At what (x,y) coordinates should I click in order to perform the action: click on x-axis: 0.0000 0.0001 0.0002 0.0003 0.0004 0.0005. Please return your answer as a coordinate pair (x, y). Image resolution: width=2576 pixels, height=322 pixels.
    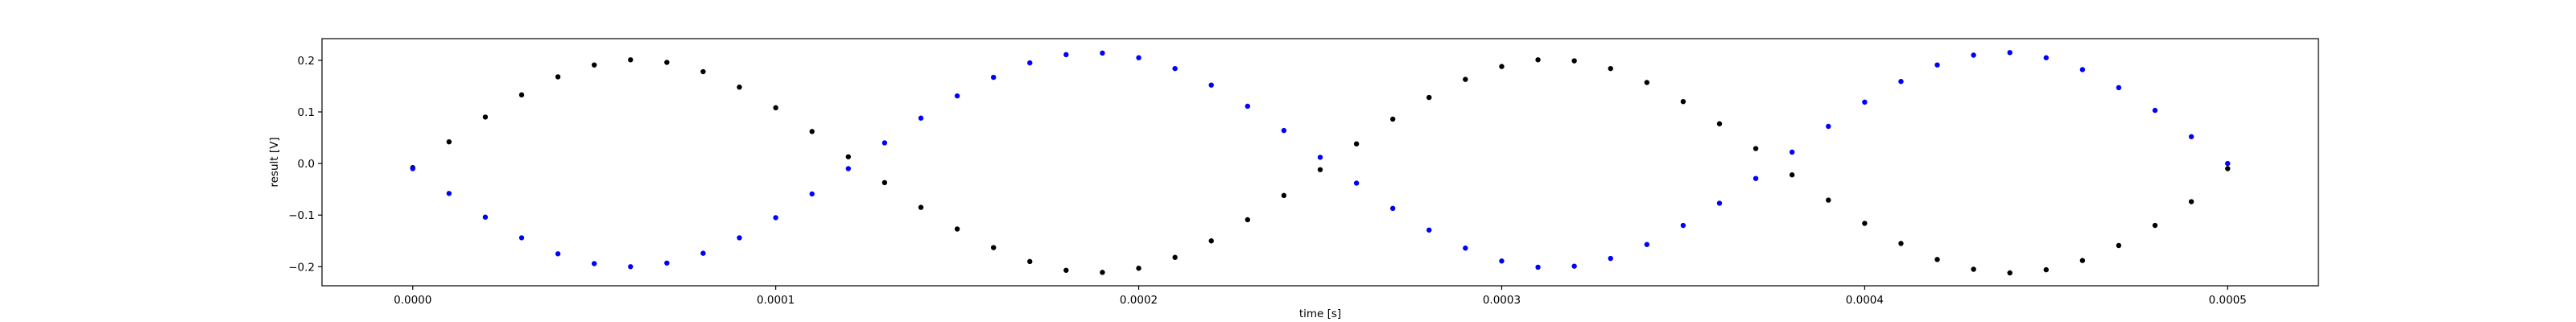
    Looking at the image, I should click on (1320, 296).